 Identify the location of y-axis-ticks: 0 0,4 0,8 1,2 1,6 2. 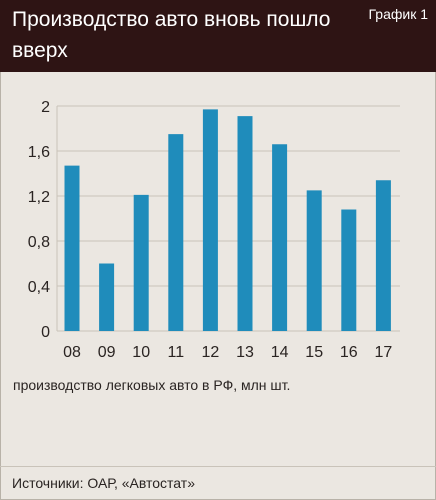
(39, 220).